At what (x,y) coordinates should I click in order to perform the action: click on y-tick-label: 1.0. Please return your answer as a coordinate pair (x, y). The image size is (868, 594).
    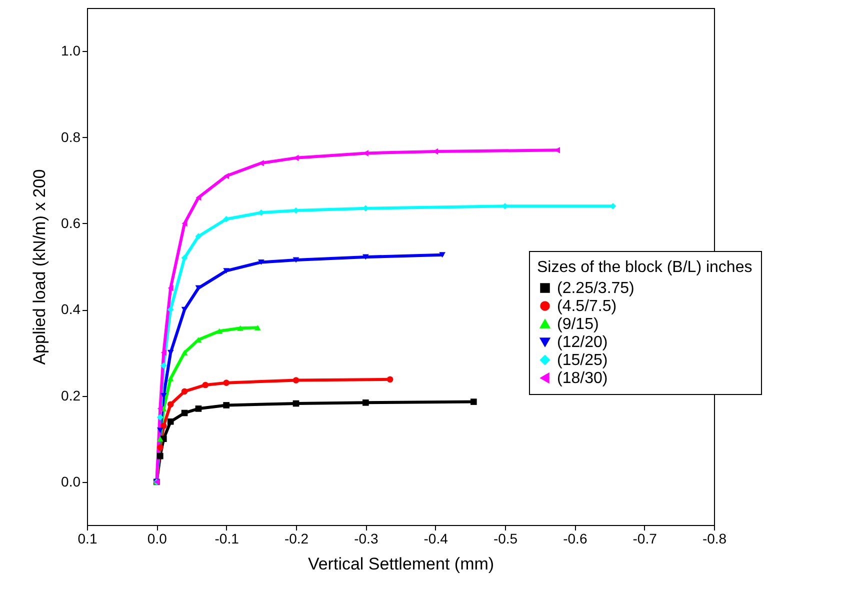
    Looking at the image, I should click on (71, 50).